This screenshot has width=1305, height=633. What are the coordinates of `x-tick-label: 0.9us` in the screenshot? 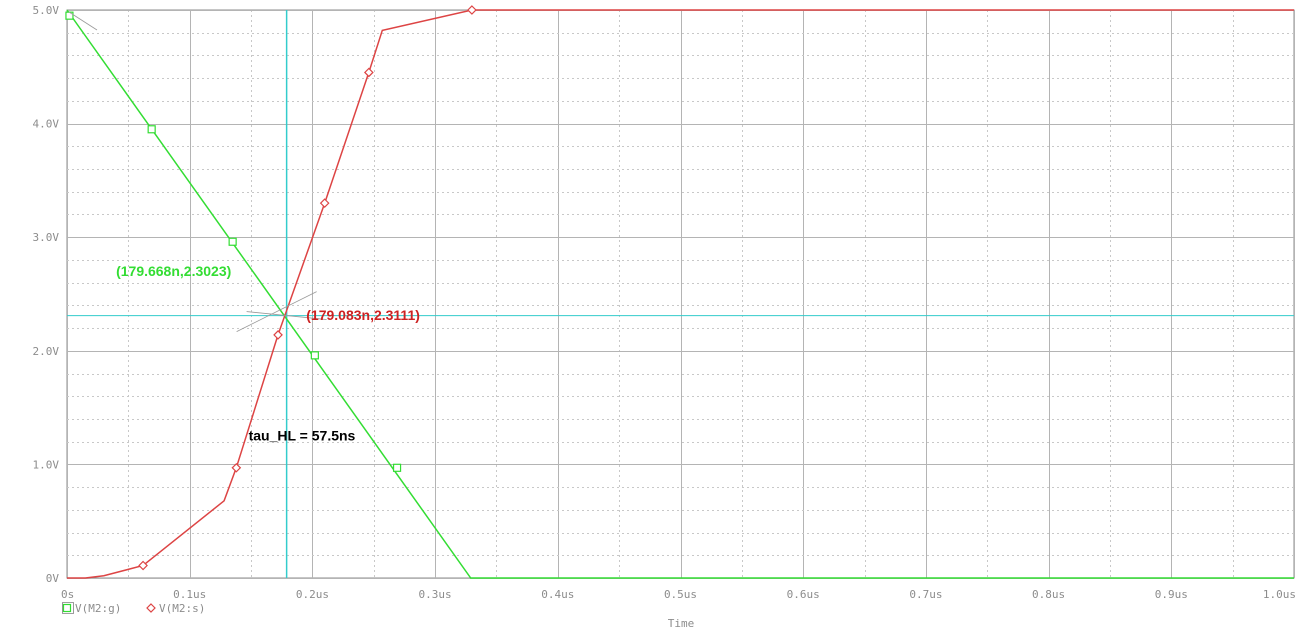 It's located at (1171, 594).